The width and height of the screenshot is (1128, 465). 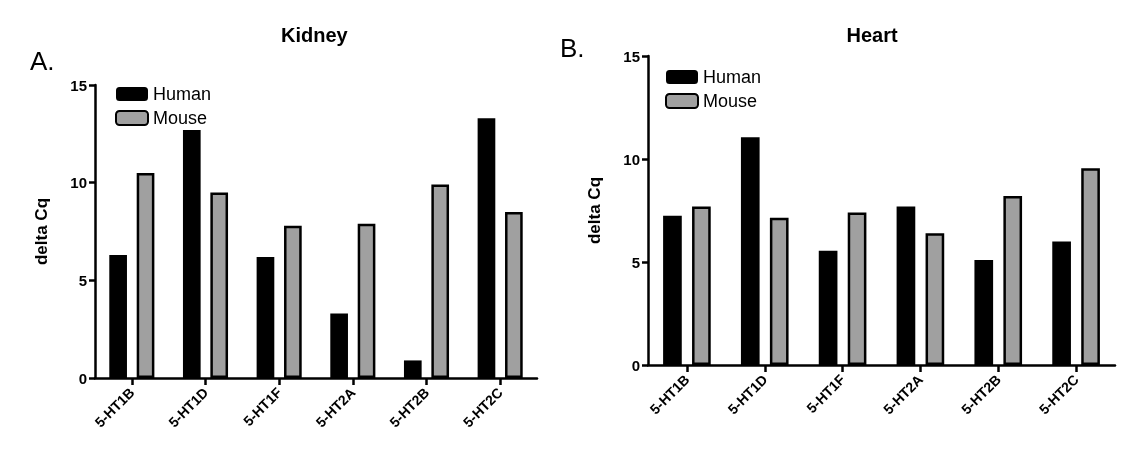 I want to click on text: A., so click(x=42, y=61).